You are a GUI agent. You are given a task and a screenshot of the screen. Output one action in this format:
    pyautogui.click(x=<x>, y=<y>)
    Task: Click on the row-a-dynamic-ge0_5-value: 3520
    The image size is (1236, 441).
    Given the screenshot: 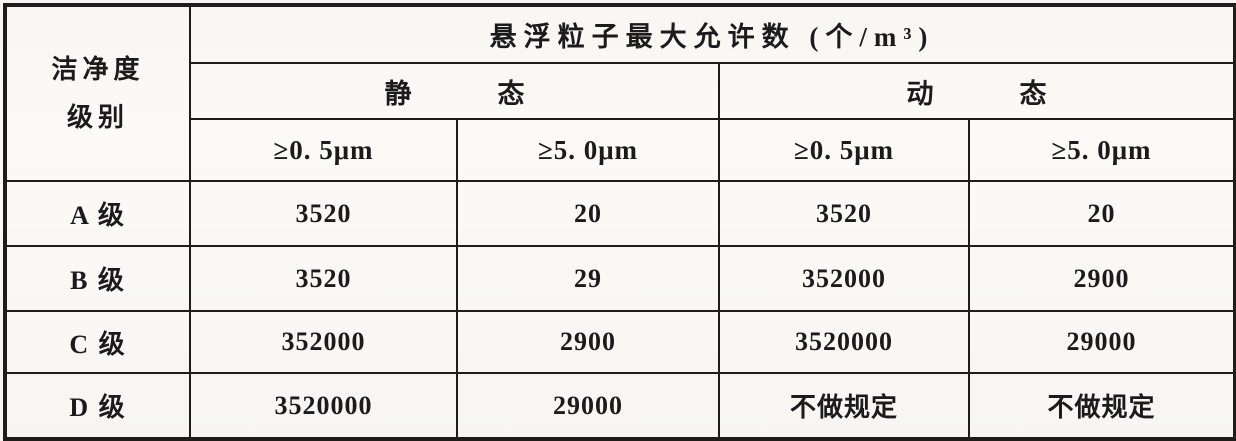 What is the action you would take?
    pyautogui.click(x=844, y=213)
    